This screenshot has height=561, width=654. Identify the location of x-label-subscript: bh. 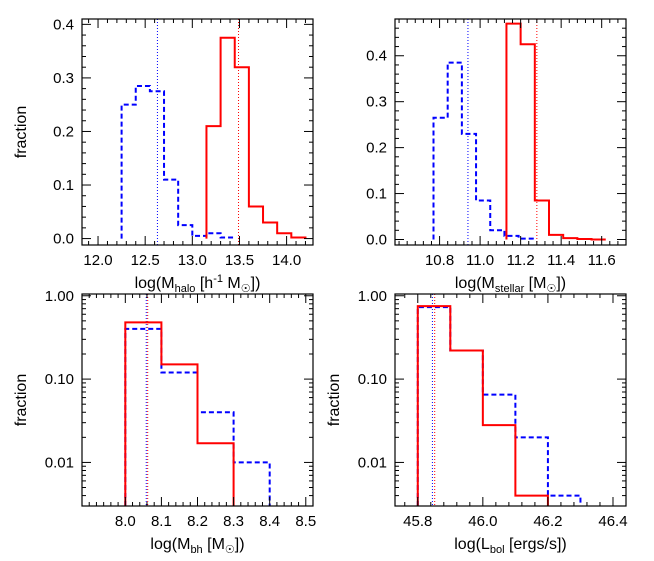
(196, 550).